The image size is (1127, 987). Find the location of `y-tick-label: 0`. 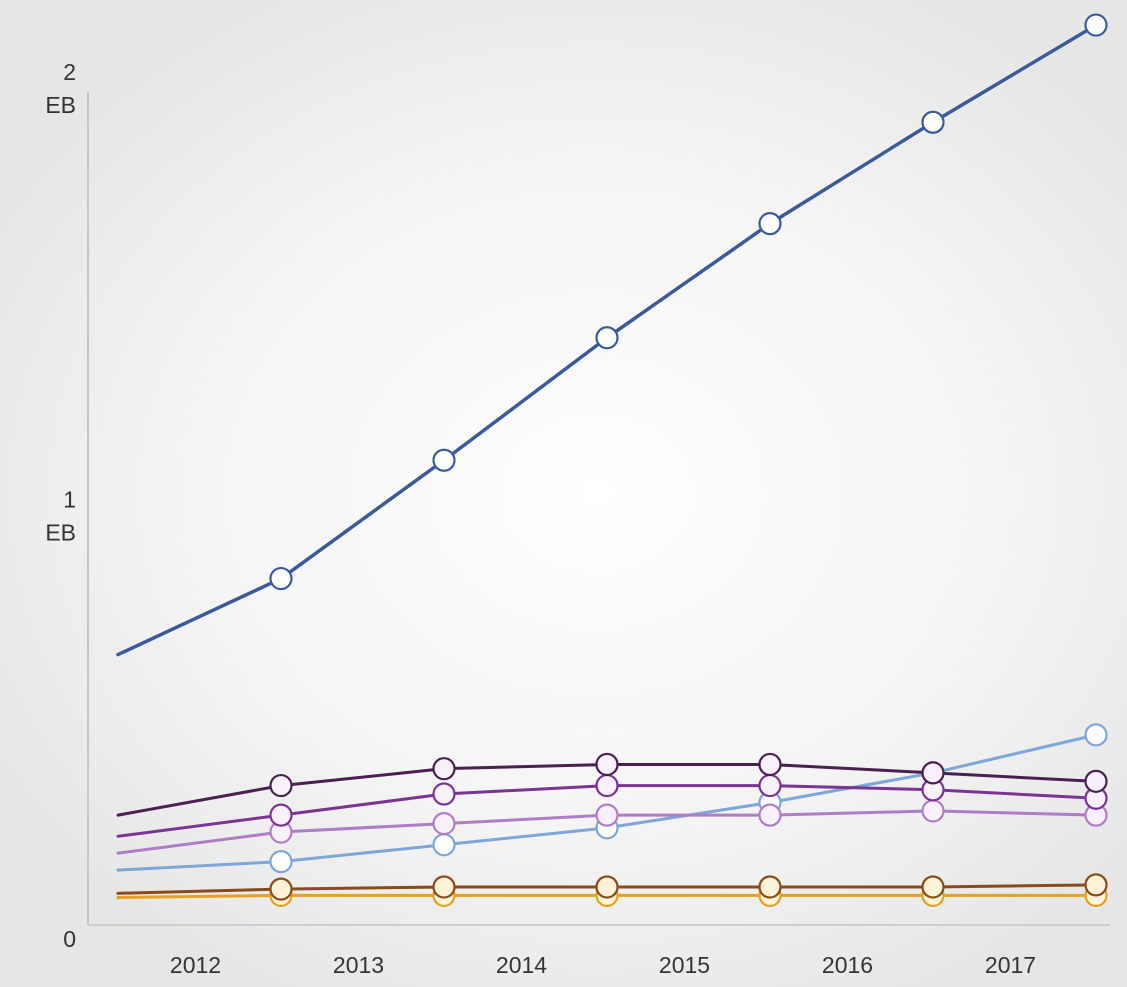

y-tick-label: 0 is located at coordinates (69, 939).